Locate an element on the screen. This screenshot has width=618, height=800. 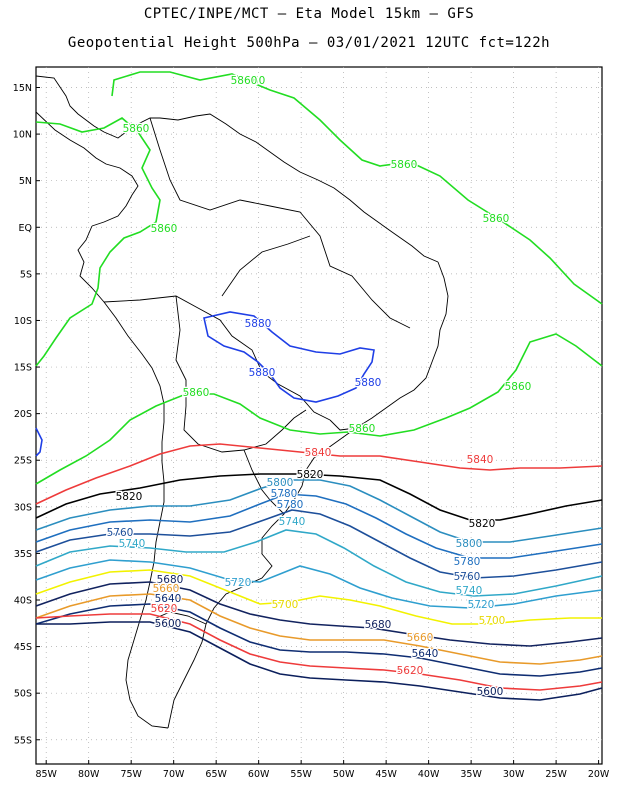
lon-tick-label: 50W is located at coordinates (344, 774).